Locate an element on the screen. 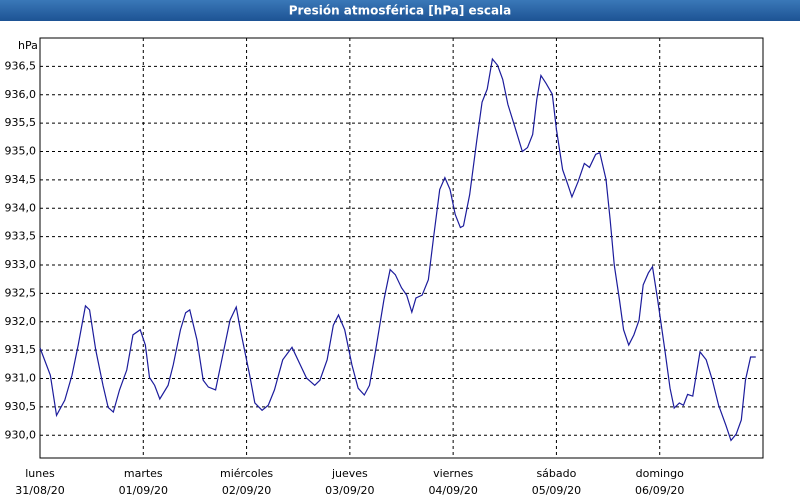  y-tick-label: 936,0 is located at coordinates (21, 94).